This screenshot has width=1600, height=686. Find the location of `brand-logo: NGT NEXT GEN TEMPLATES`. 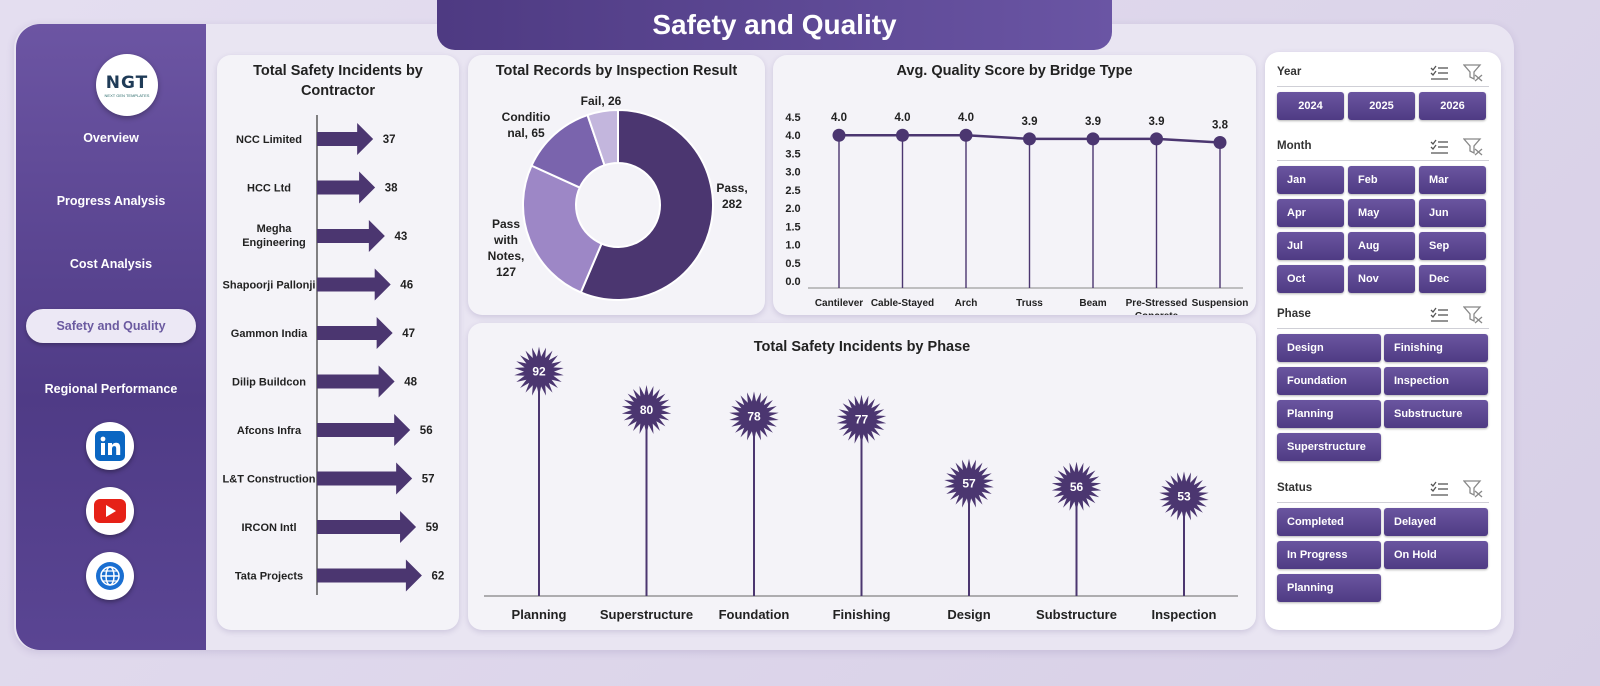

brand-logo: NGT NEXT GEN TEMPLATES is located at coordinates (127, 85).